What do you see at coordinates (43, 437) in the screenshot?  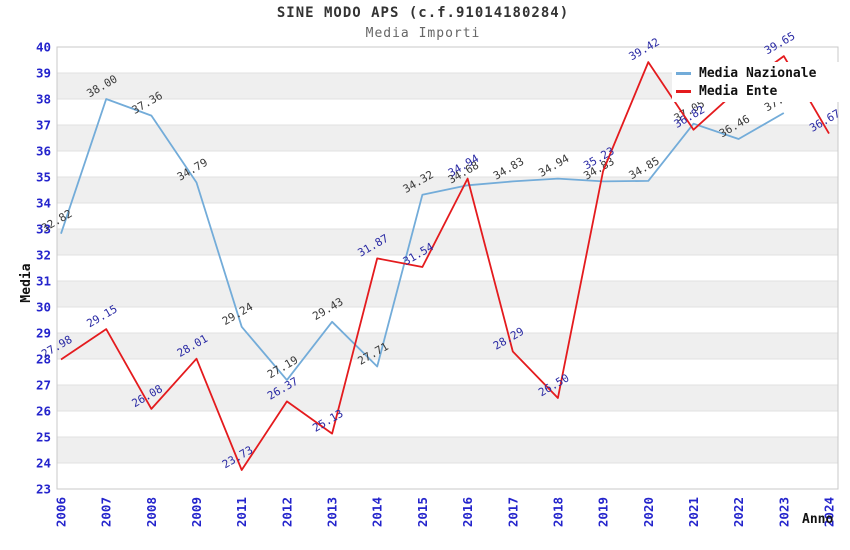 I see `y-tick-label: 25` at bounding box center [43, 437].